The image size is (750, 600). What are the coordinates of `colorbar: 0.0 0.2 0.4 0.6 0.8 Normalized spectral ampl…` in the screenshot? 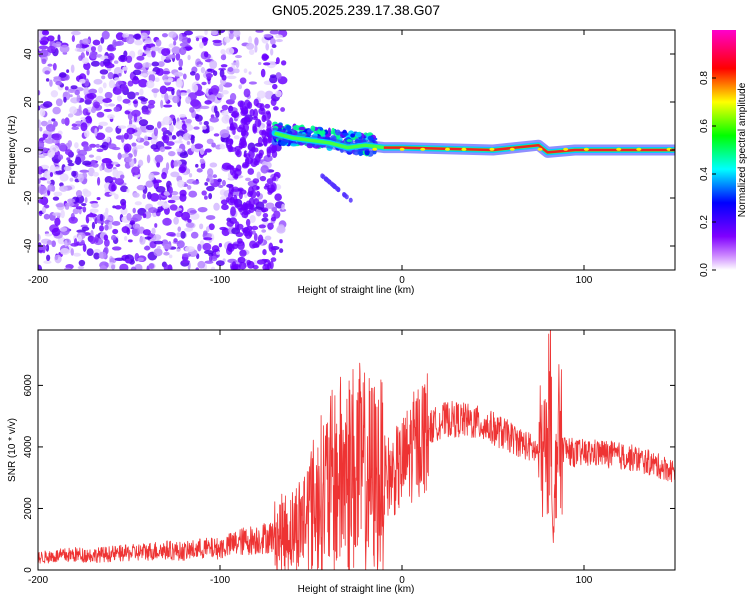 It's located at (723, 153).